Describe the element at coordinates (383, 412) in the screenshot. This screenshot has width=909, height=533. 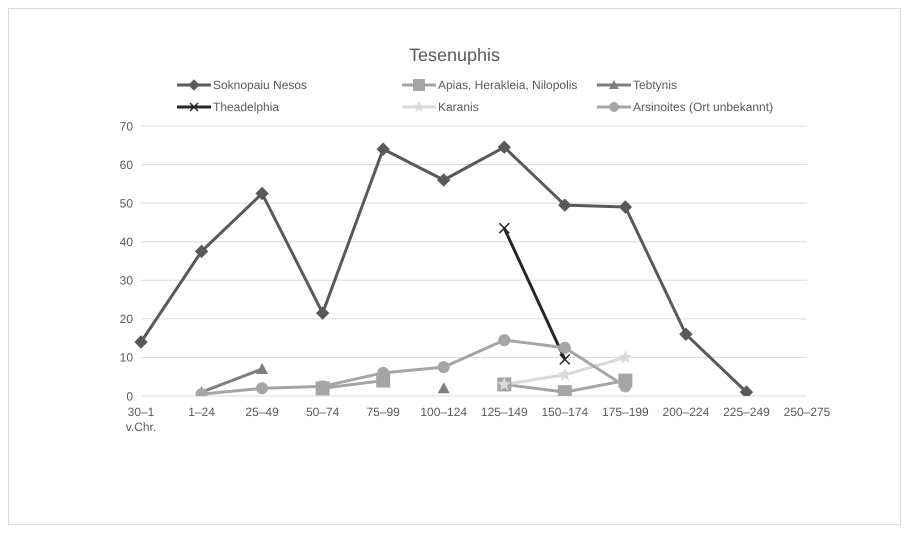
I see `x-tick-label: 75–99` at that location.